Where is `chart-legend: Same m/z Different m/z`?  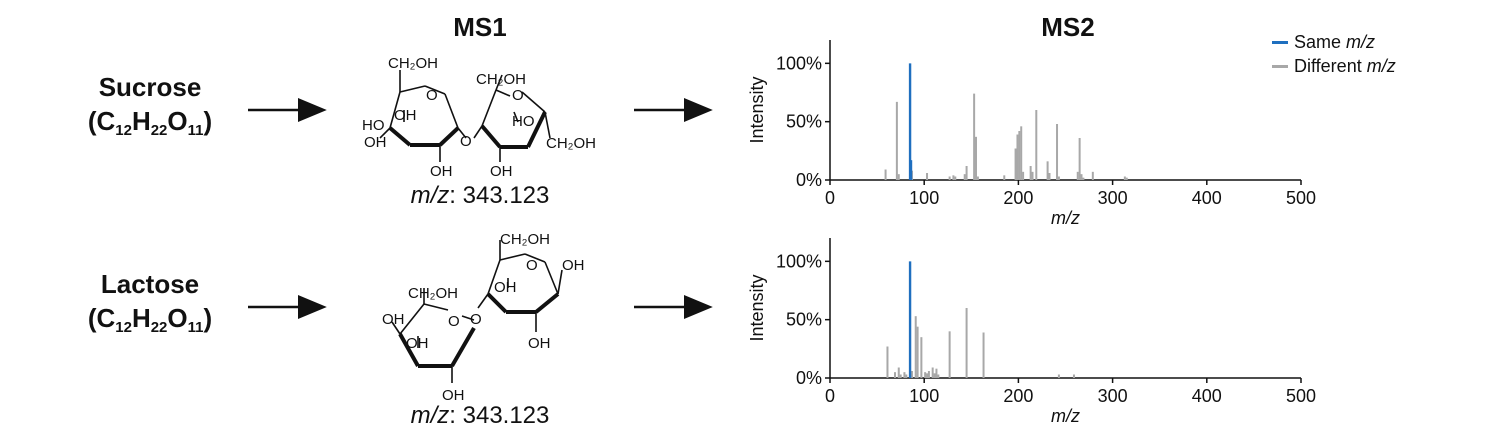
chart-legend: Same m/z Different m/z is located at coordinates (1334, 54).